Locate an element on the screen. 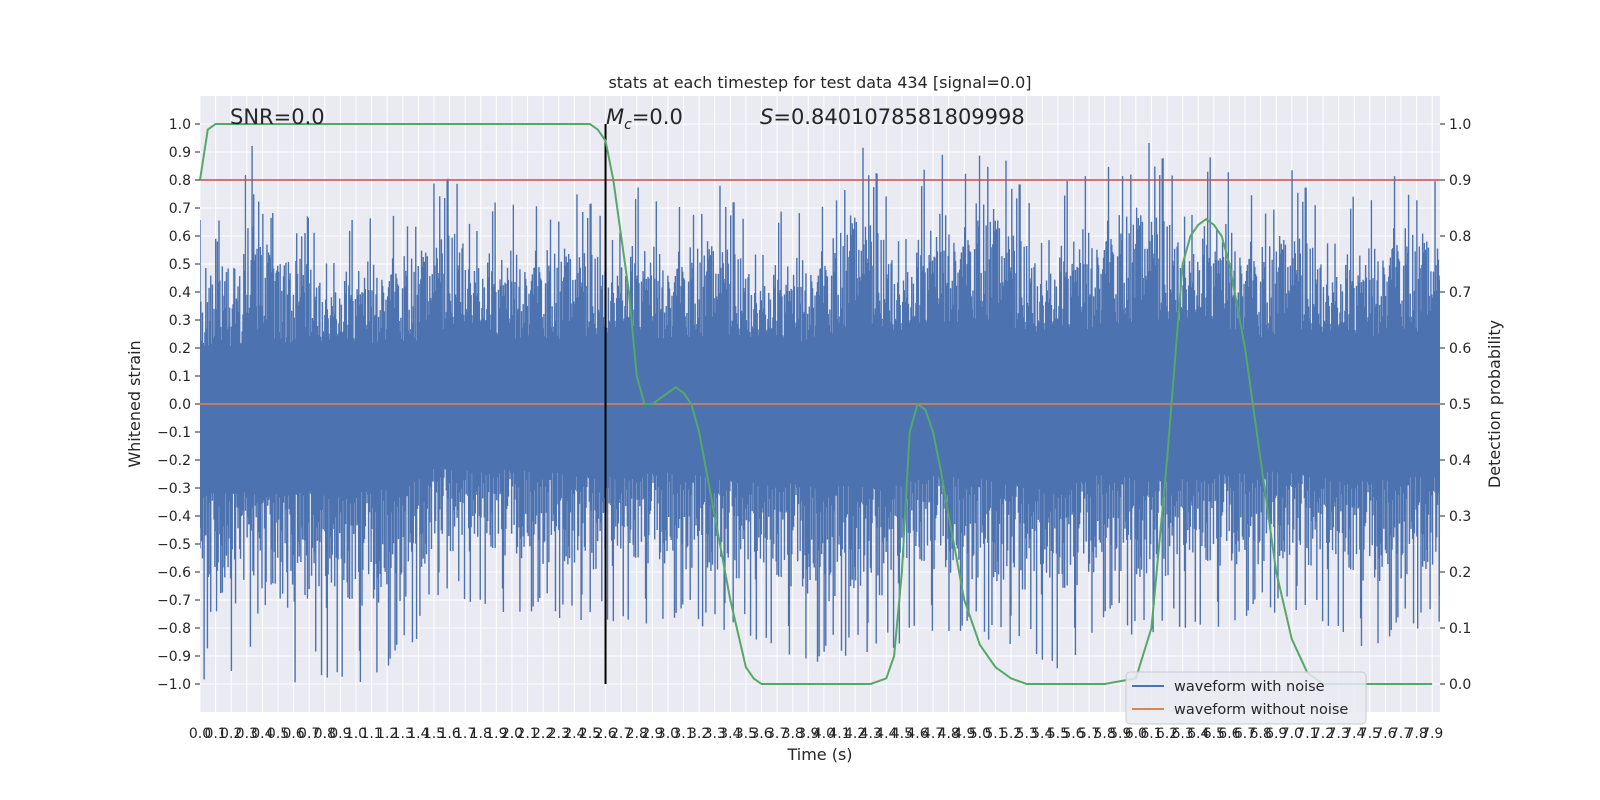 This screenshot has height=800, width=1600. x-tick-label: 6.2 is located at coordinates (1167, 734).